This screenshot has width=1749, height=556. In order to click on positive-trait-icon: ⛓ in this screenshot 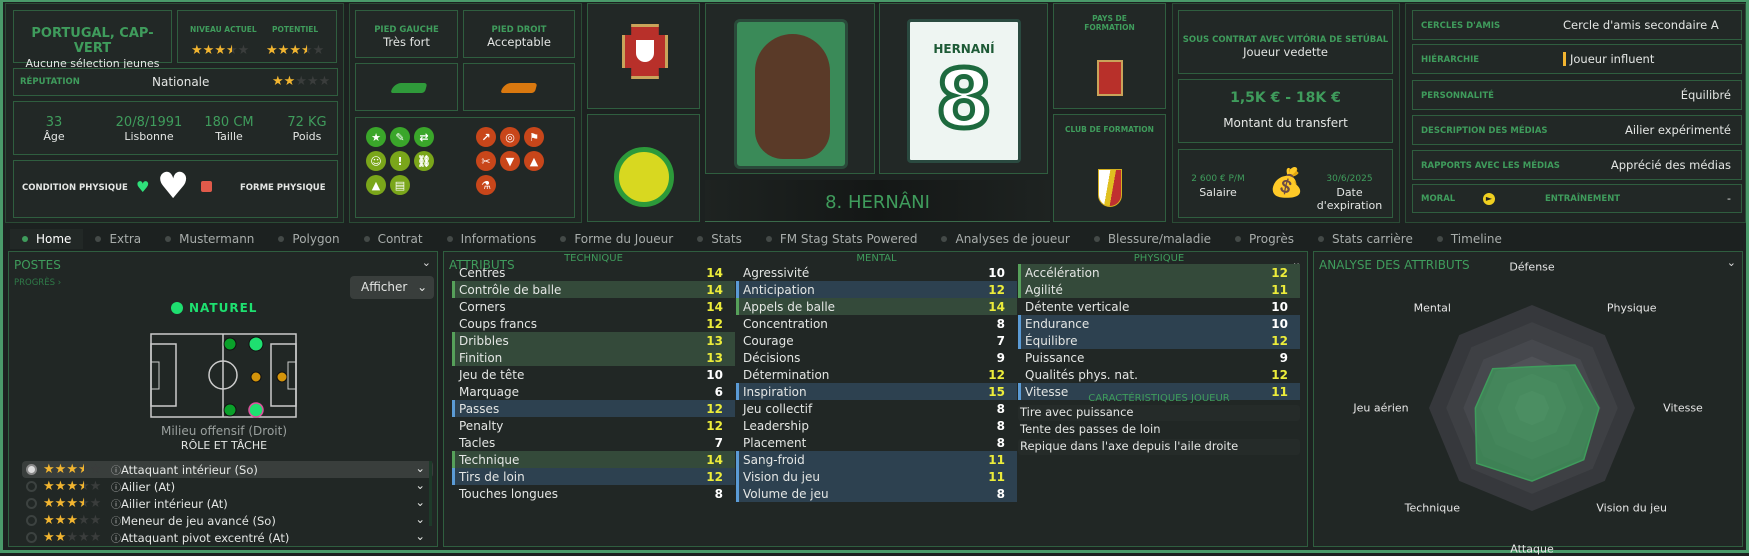, I will do `click(424, 161)`.